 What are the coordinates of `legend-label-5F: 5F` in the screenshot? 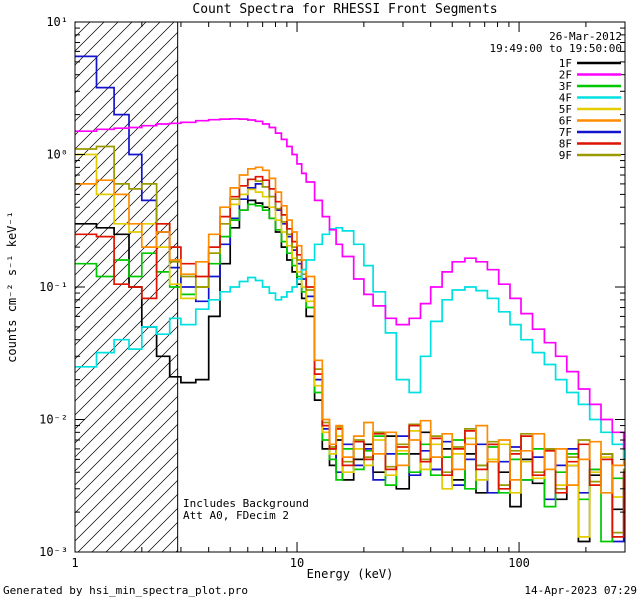 It's located at (565, 109).